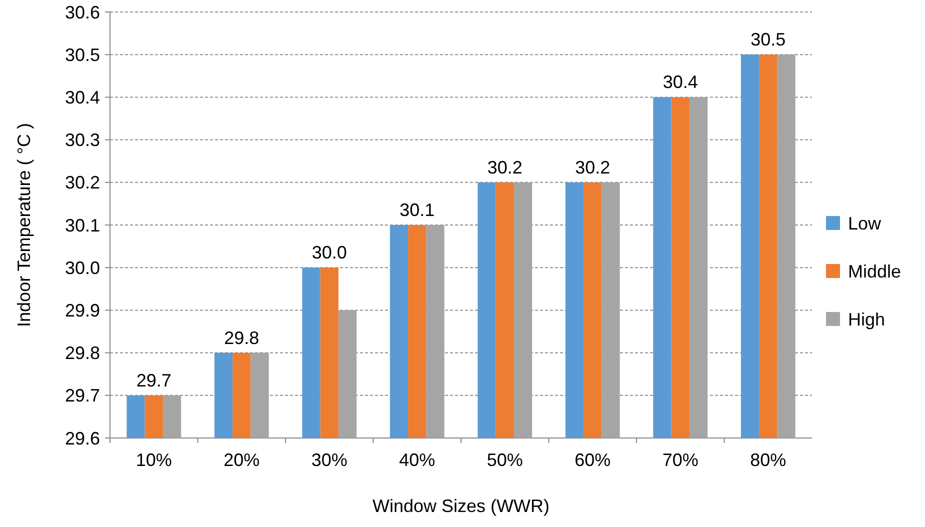  I want to click on data-label: 30.4, so click(680, 82).